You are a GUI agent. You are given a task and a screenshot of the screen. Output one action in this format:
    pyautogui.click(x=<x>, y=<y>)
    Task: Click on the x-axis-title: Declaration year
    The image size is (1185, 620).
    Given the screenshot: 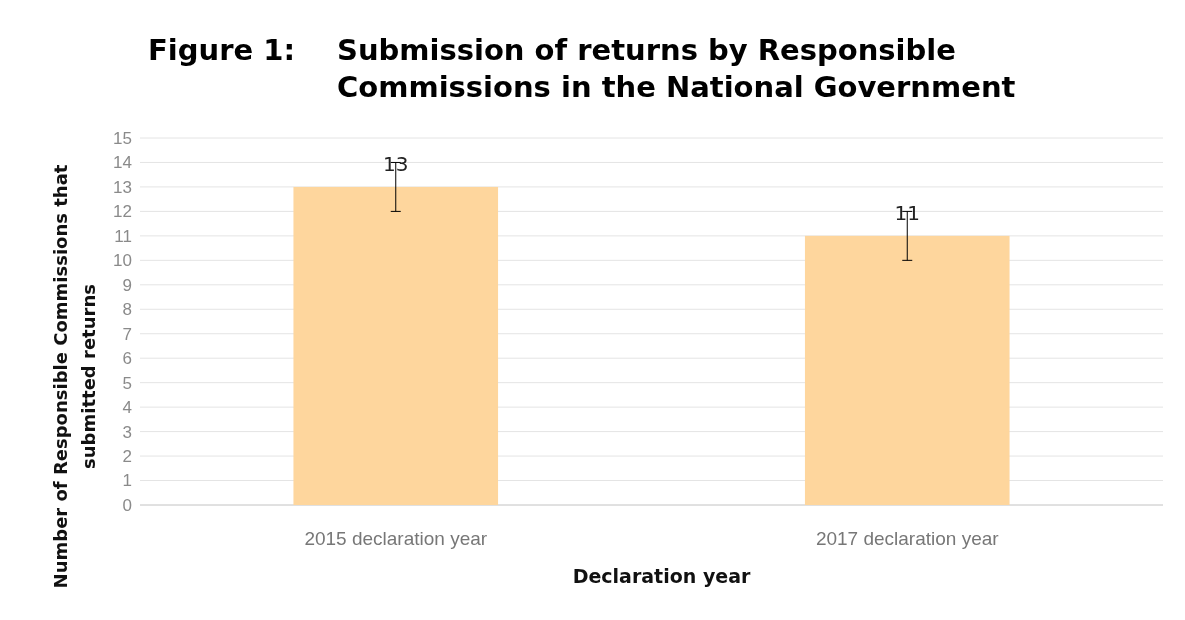 What is the action you would take?
    pyautogui.click(x=661, y=576)
    